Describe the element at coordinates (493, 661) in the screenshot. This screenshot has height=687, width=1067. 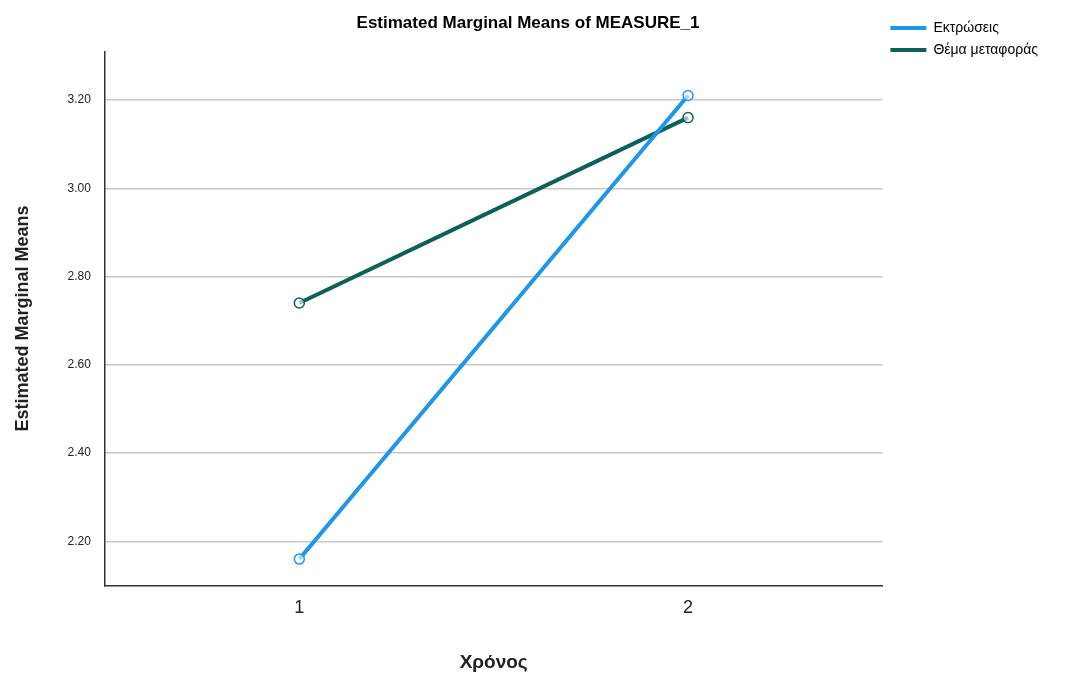
I see `x-axis-title: Χρόνος` at that location.